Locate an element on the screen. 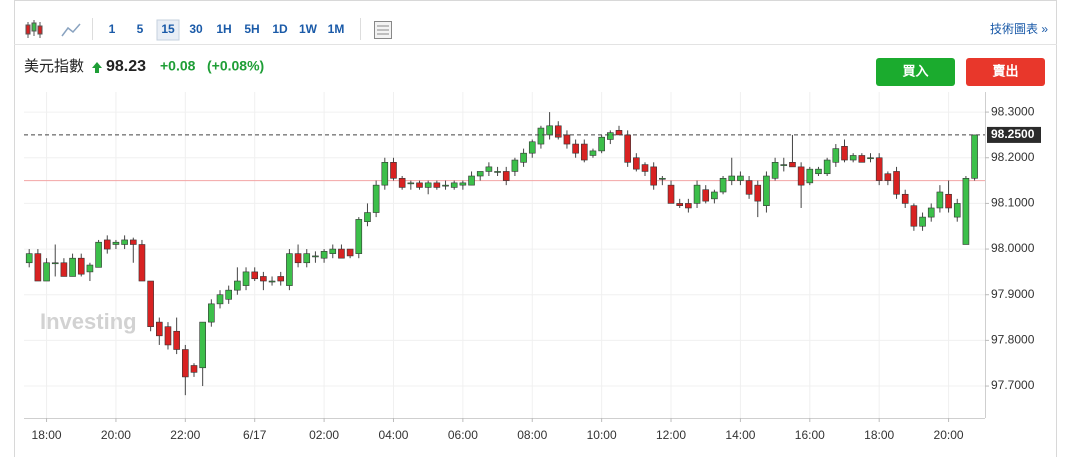  x-tick-label: 18:00 is located at coordinates (879, 435).